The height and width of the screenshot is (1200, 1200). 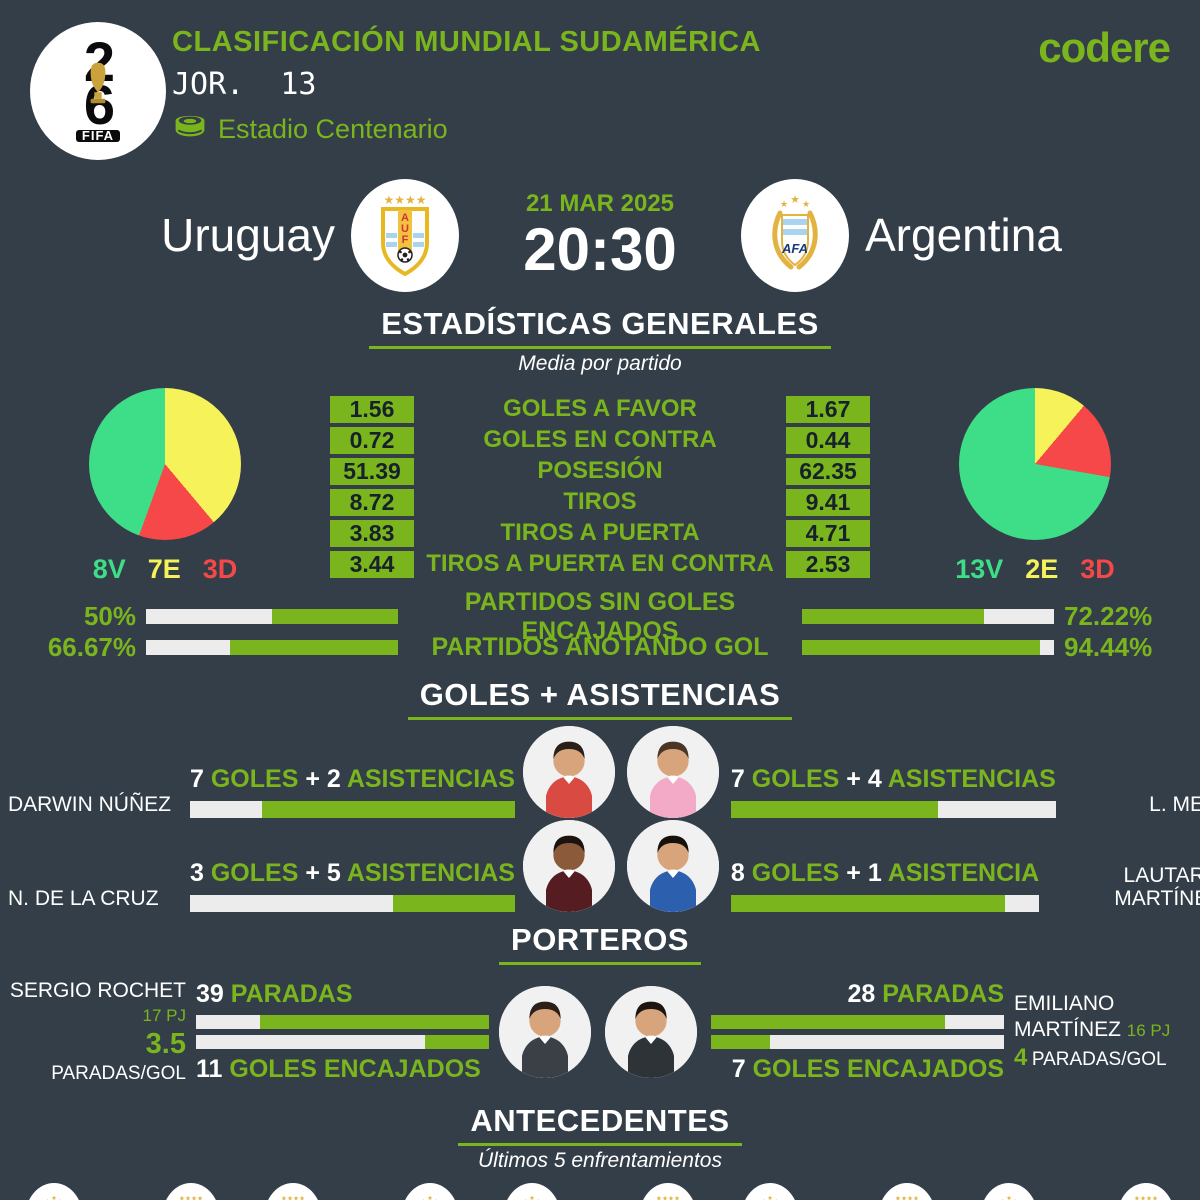 What do you see at coordinates (1148, 1030) in the screenshot?
I see `away-goalkeeper-matches: 16 PJ` at bounding box center [1148, 1030].